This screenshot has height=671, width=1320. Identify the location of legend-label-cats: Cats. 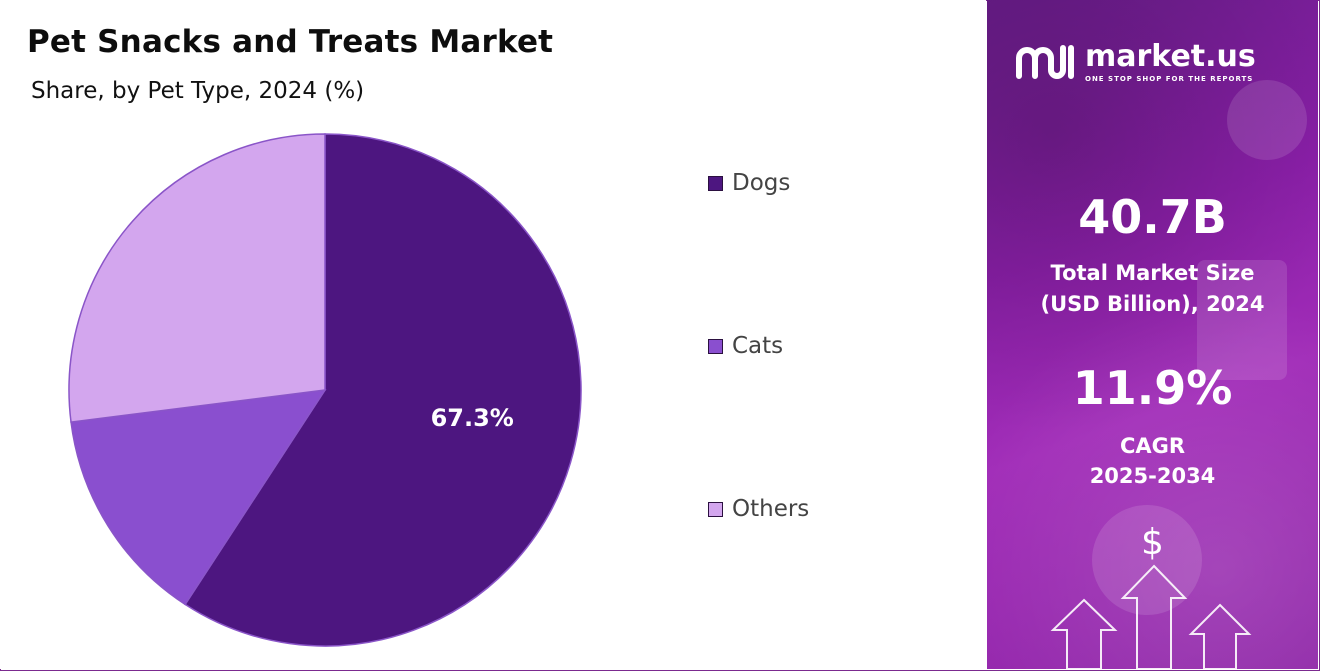
(758, 346).